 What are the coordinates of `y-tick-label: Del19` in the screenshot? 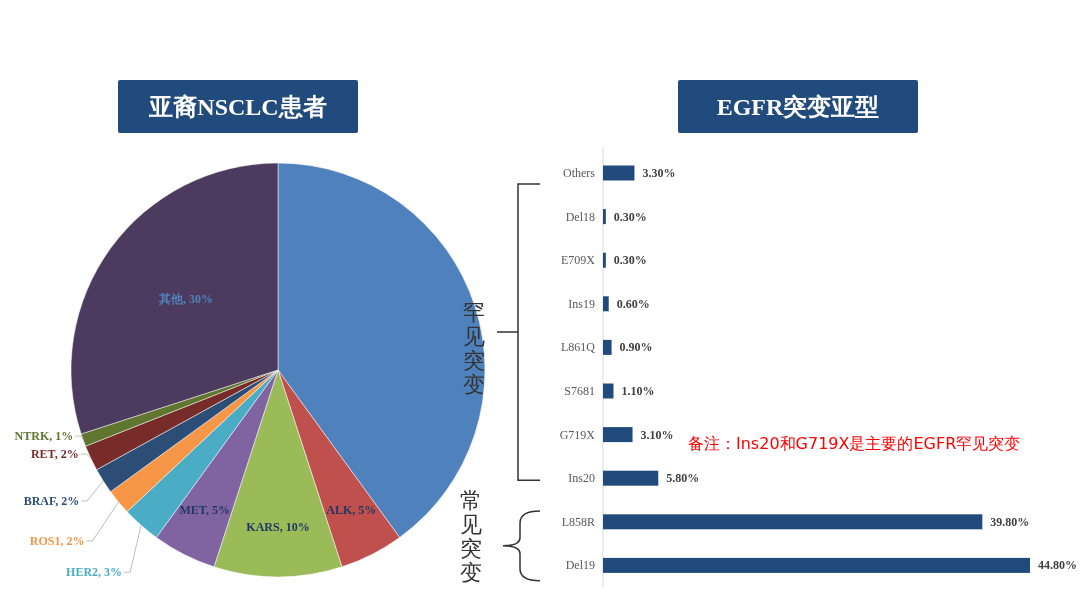 It's located at (580, 565).